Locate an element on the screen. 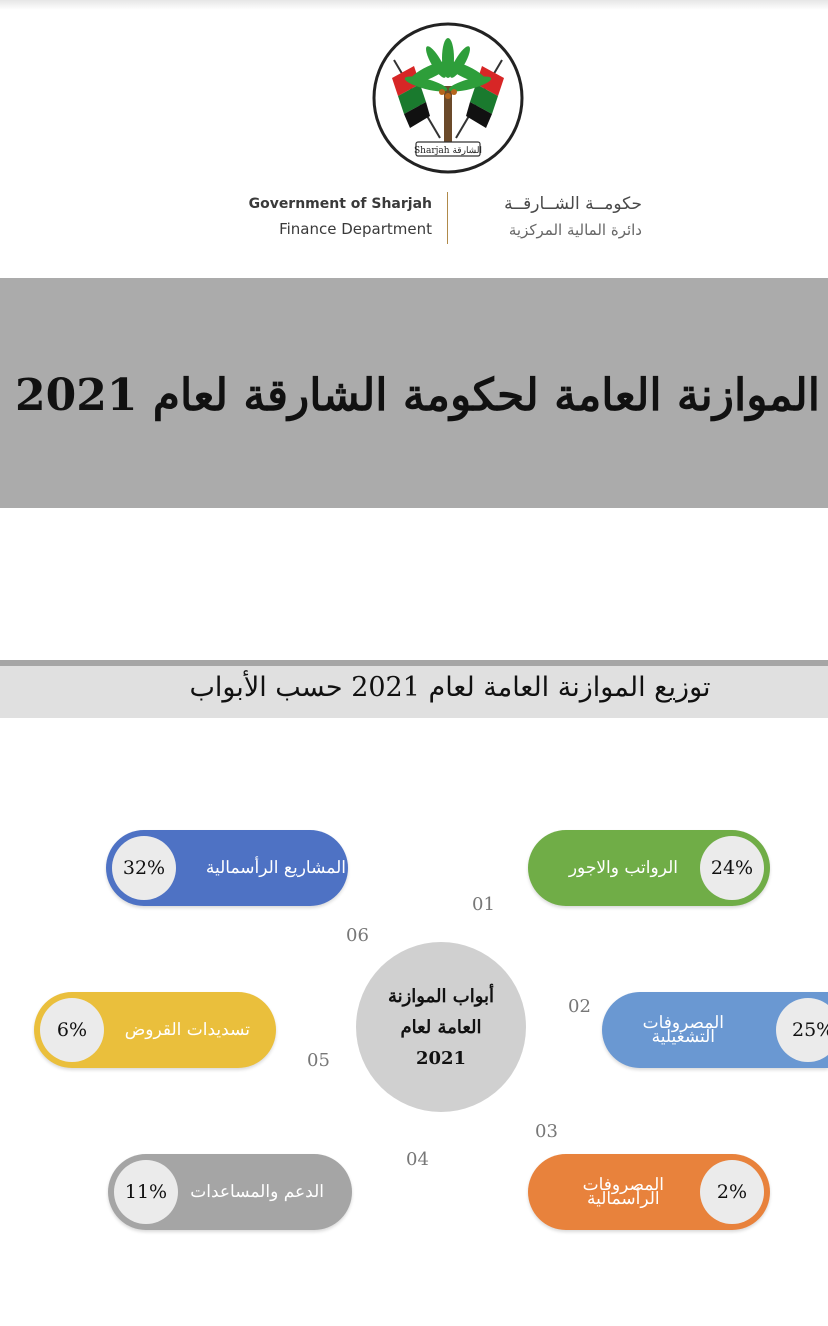 Image resolution: width=828 pixels, height=1326 pixels. logo-ar-government: حكومــة الشــارقــة is located at coordinates (573, 204).